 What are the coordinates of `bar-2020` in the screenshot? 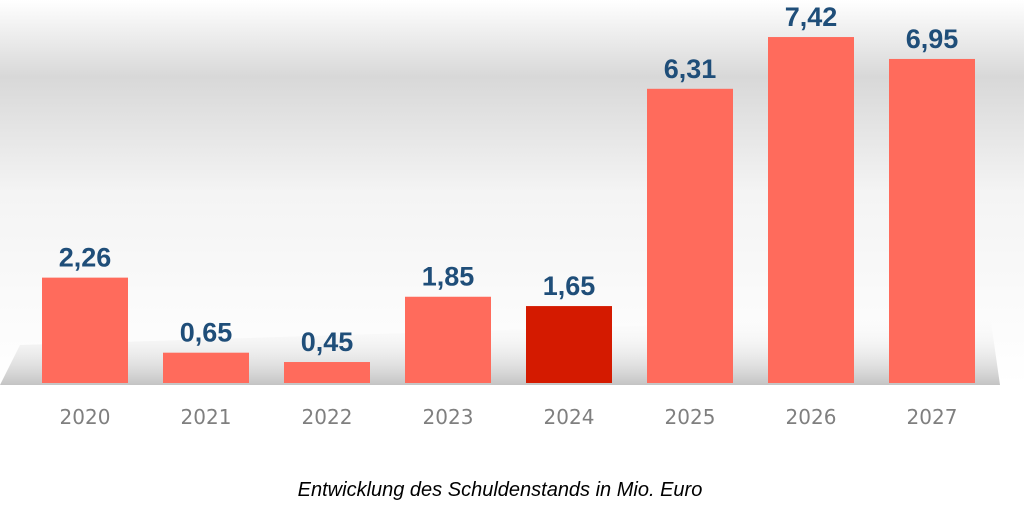 It's located at (85, 330).